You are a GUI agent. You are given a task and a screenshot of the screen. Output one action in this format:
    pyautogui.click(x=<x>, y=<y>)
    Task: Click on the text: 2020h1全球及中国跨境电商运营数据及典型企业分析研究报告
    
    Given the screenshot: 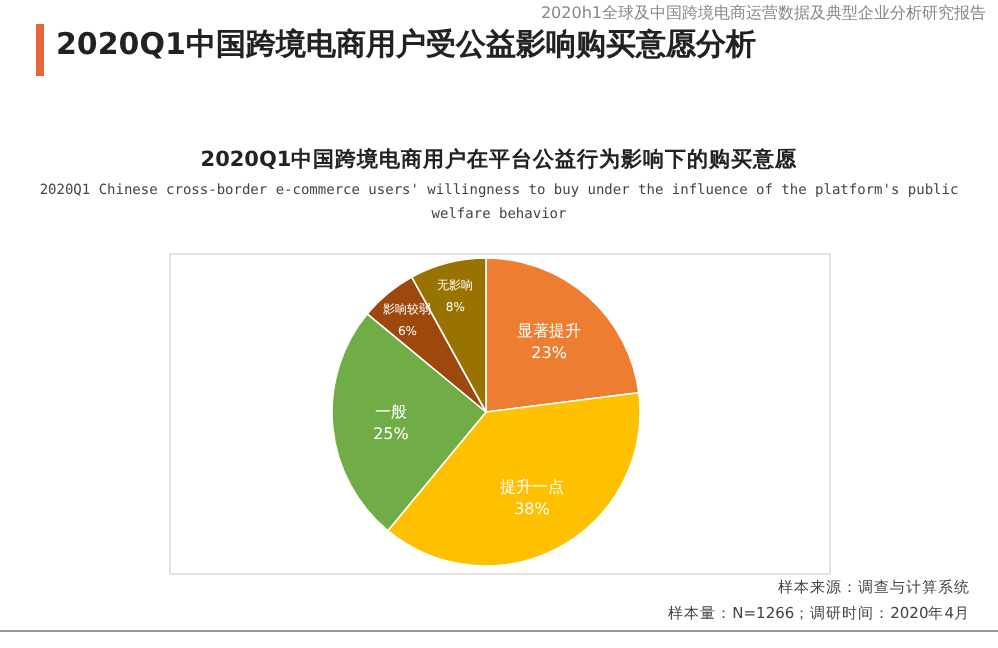 What is the action you would take?
    pyautogui.click(x=763, y=13)
    